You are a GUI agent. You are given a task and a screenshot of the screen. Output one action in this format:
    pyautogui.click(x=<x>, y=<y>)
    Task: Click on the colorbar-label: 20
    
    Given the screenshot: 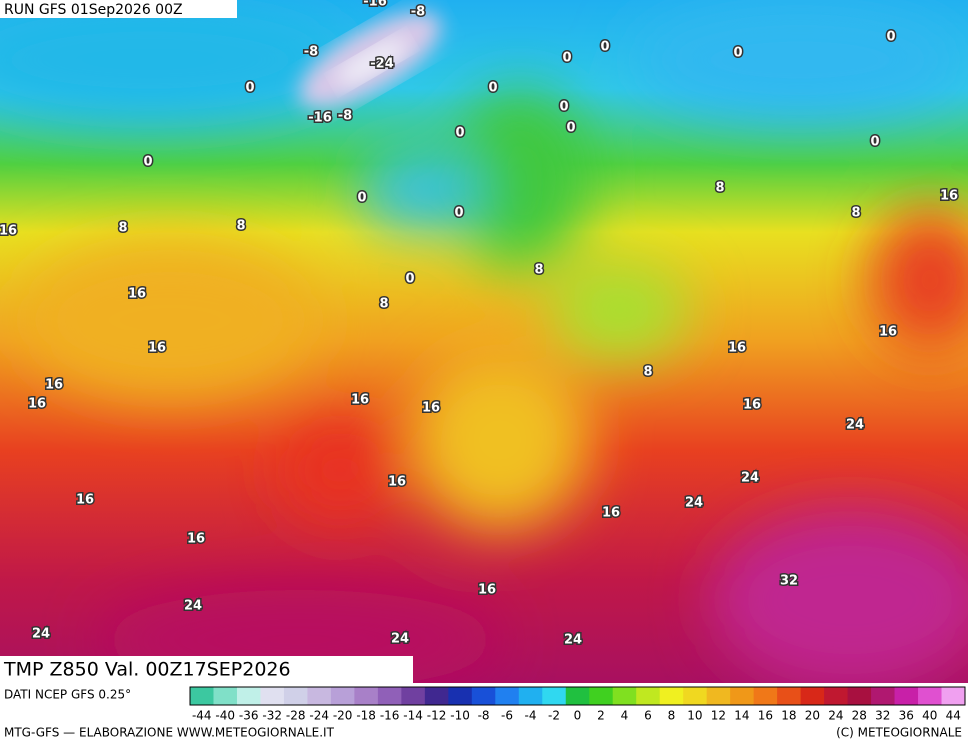 What is the action you would take?
    pyautogui.click(x=812, y=716)
    